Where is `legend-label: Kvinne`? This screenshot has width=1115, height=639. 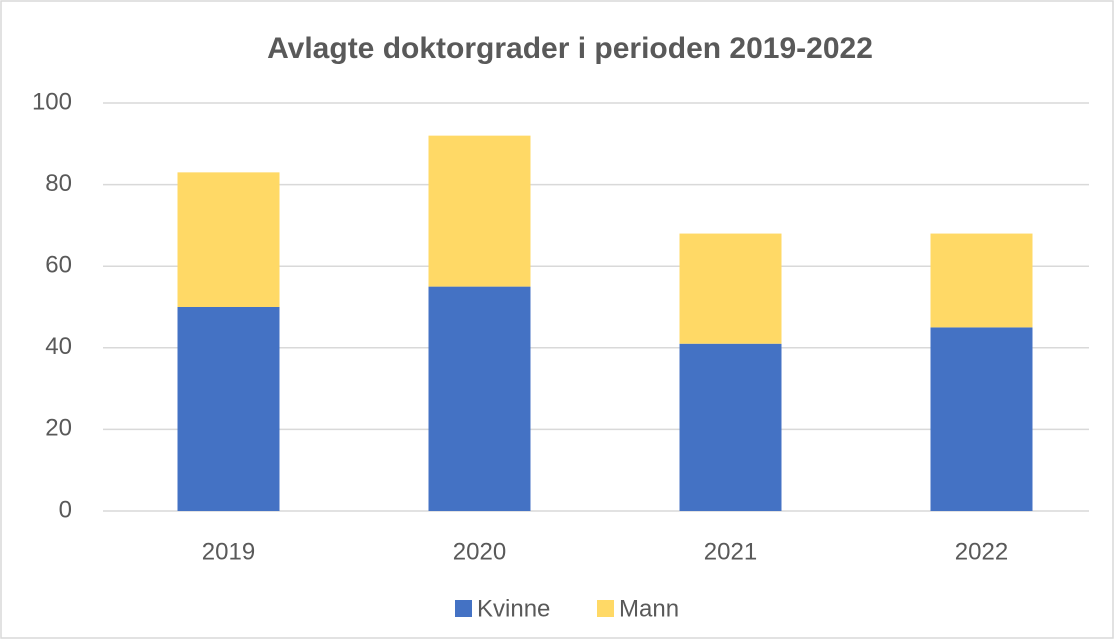
legend-label: Kvinne is located at coordinates (513, 608).